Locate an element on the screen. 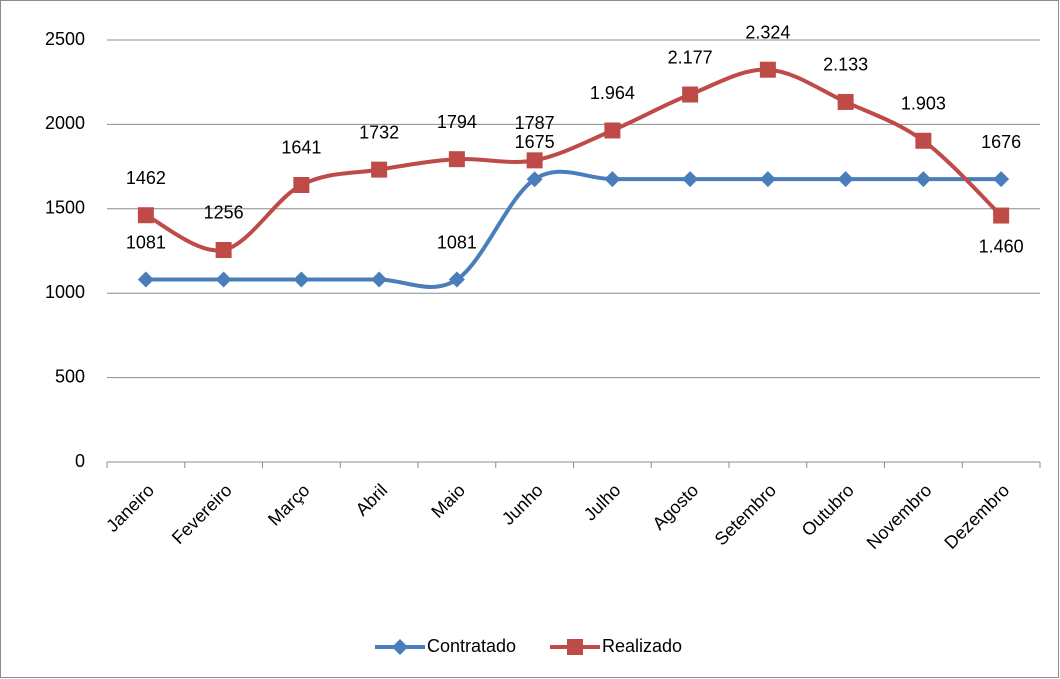 The height and width of the screenshot is (679, 1060). data-label: 1641 is located at coordinates (301, 148).